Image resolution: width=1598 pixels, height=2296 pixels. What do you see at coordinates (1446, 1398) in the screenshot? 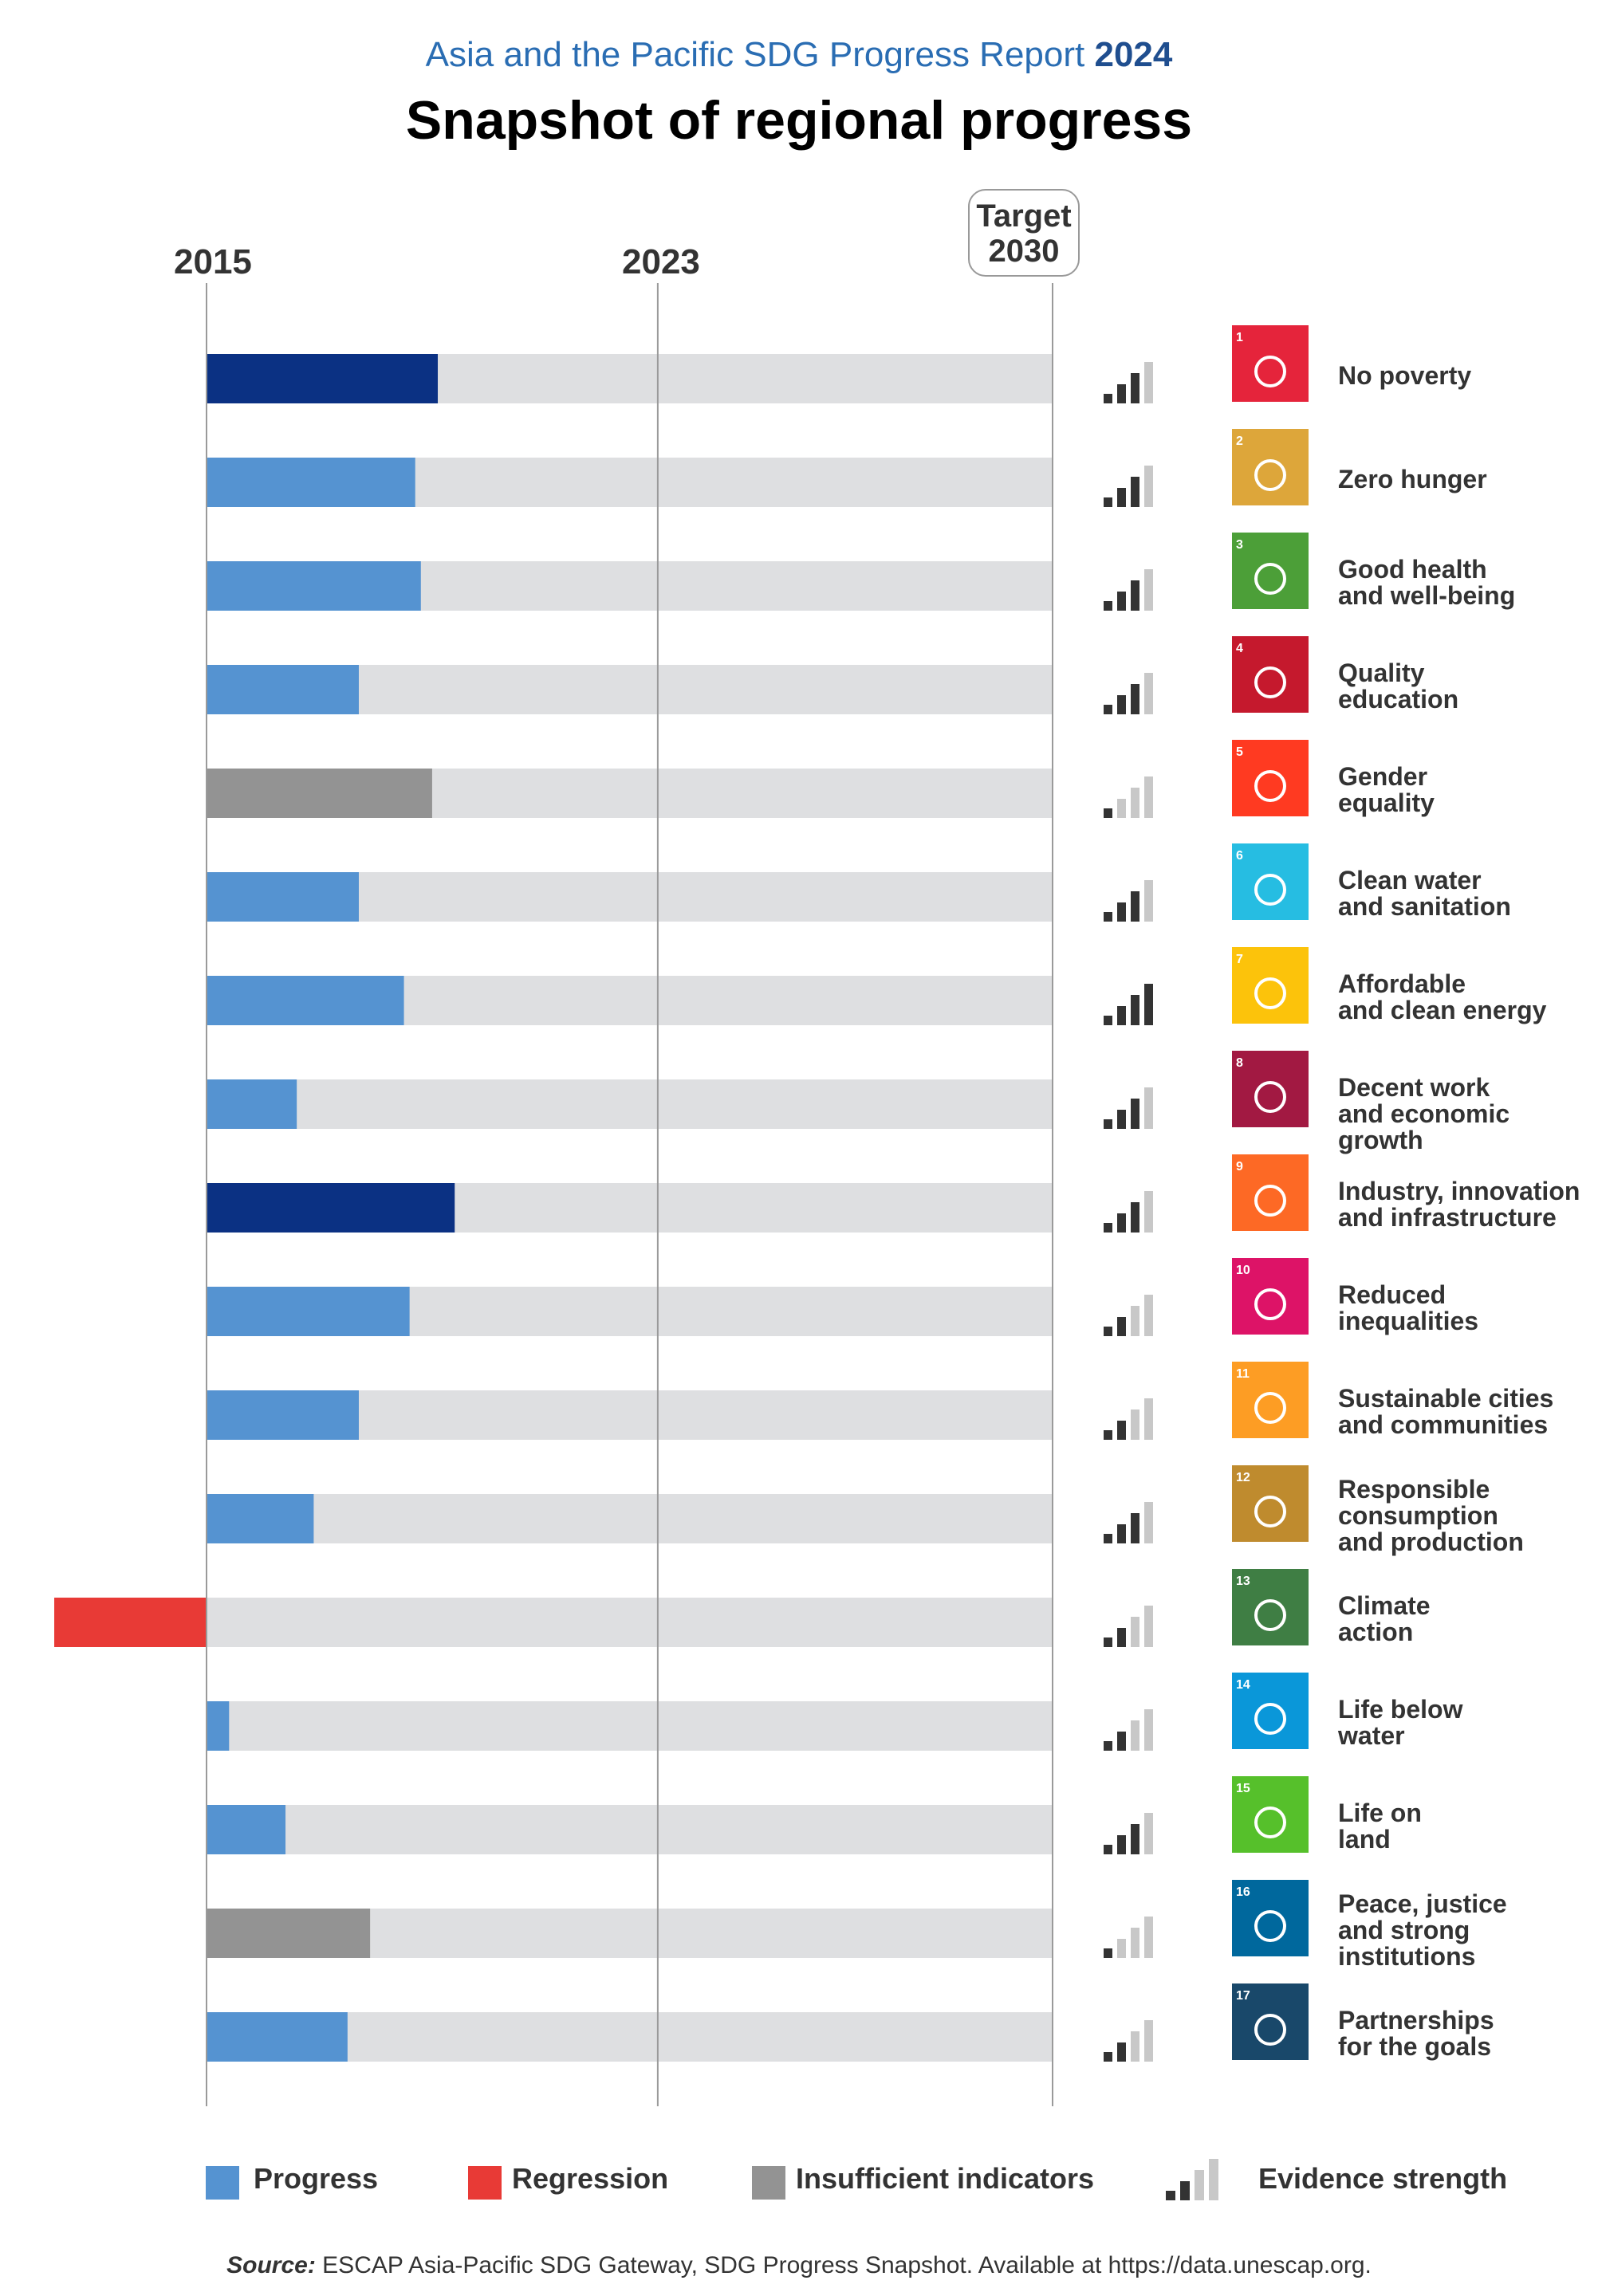
I see `goal-label-line: Sustainable cities` at bounding box center [1446, 1398].